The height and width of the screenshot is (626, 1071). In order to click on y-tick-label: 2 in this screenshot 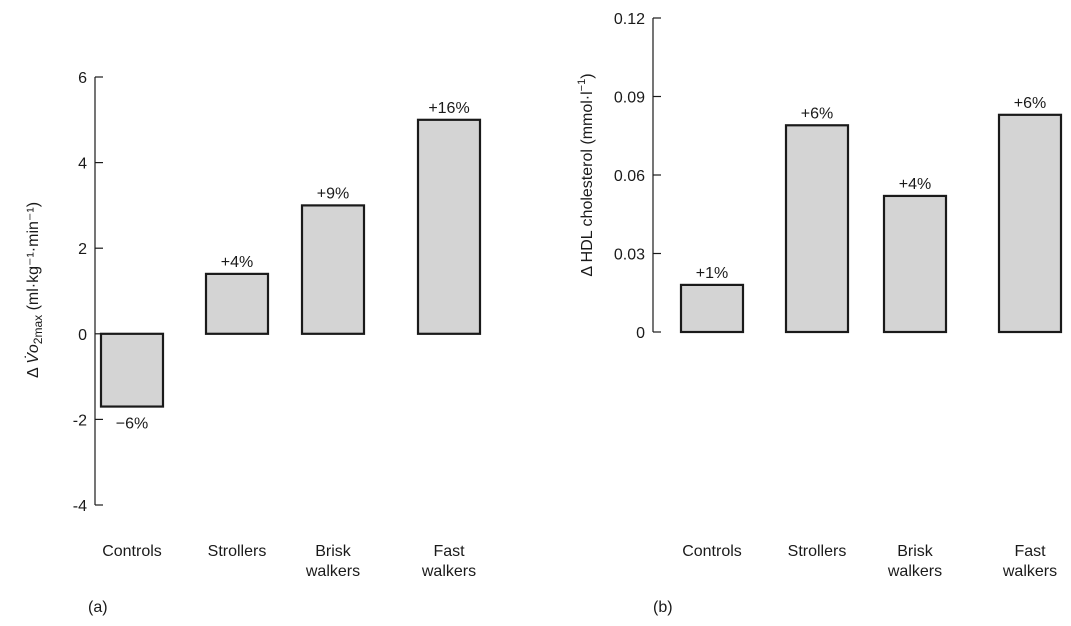, I will do `click(82, 249)`.